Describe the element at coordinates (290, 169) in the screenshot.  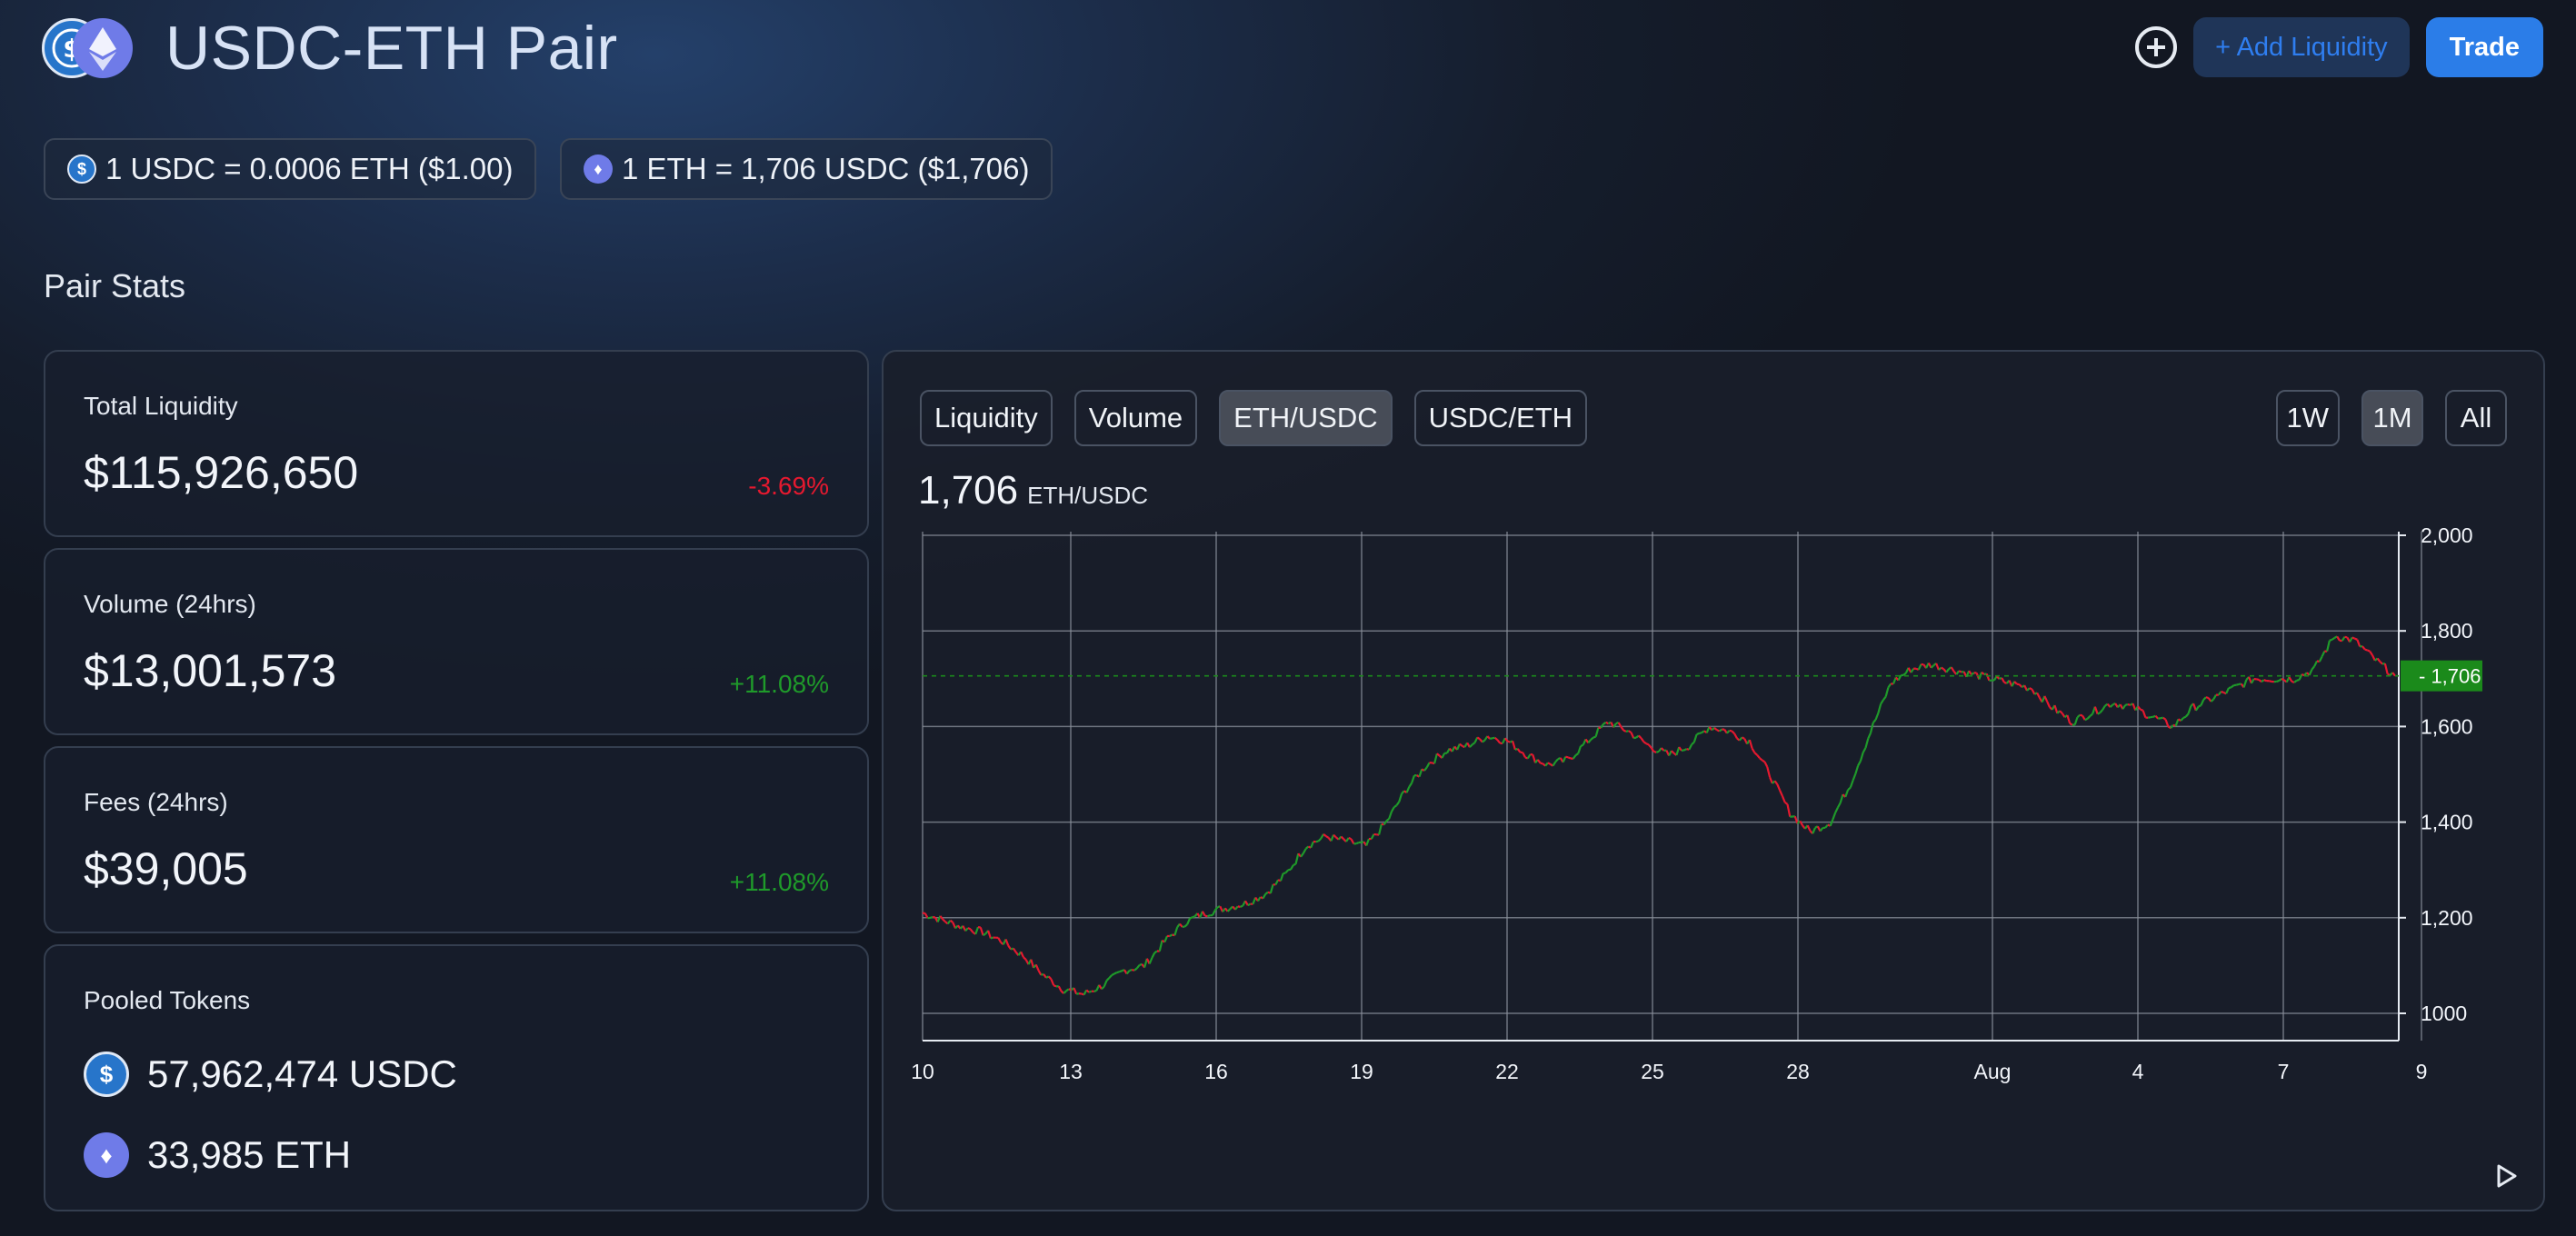
I see `usdc-price-pill: $ 1 USDC = 0.0006 ETH ($1.00)` at that location.